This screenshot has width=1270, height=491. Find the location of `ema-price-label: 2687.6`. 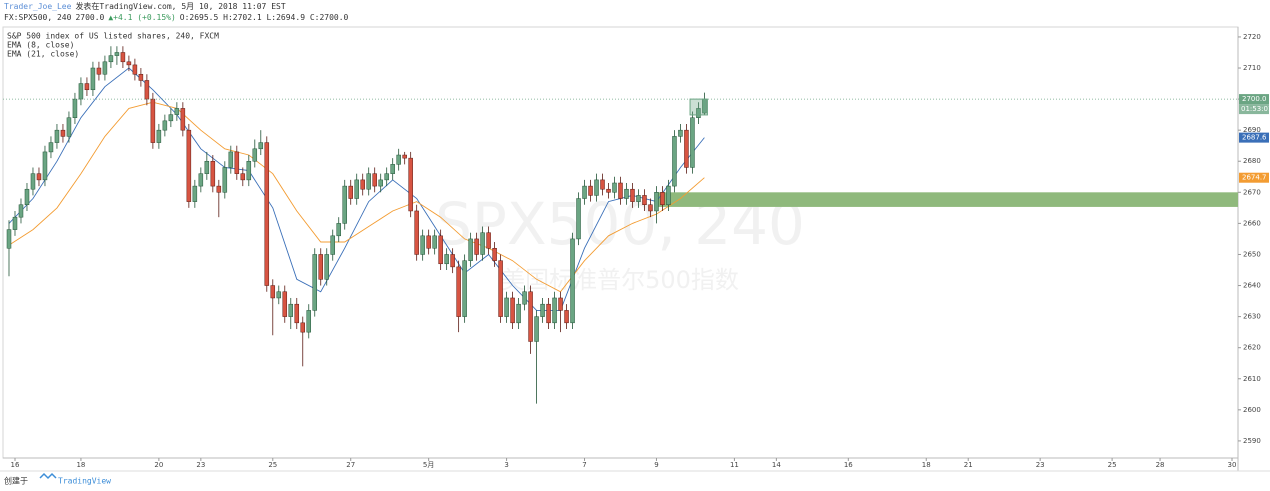

ema-price-label: 2687.6 is located at coordinates (1254, 138).